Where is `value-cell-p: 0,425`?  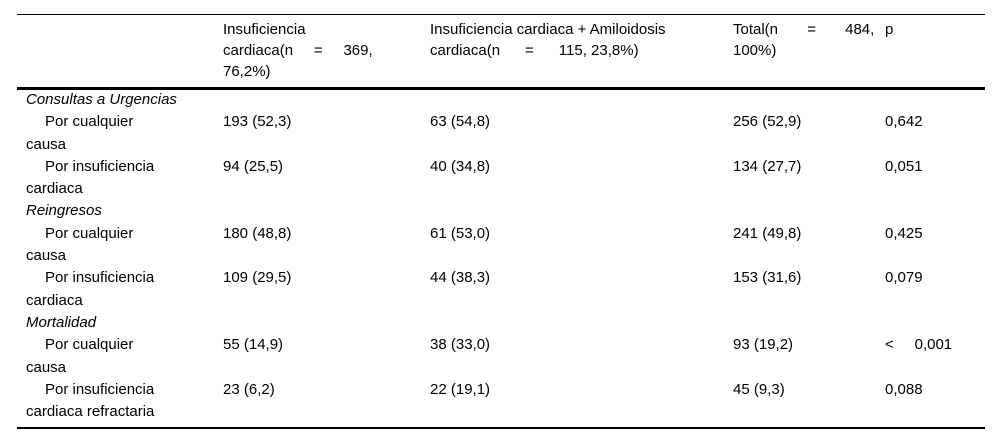
value-cell-p: 0,425 is located at coordinates (904, 233).